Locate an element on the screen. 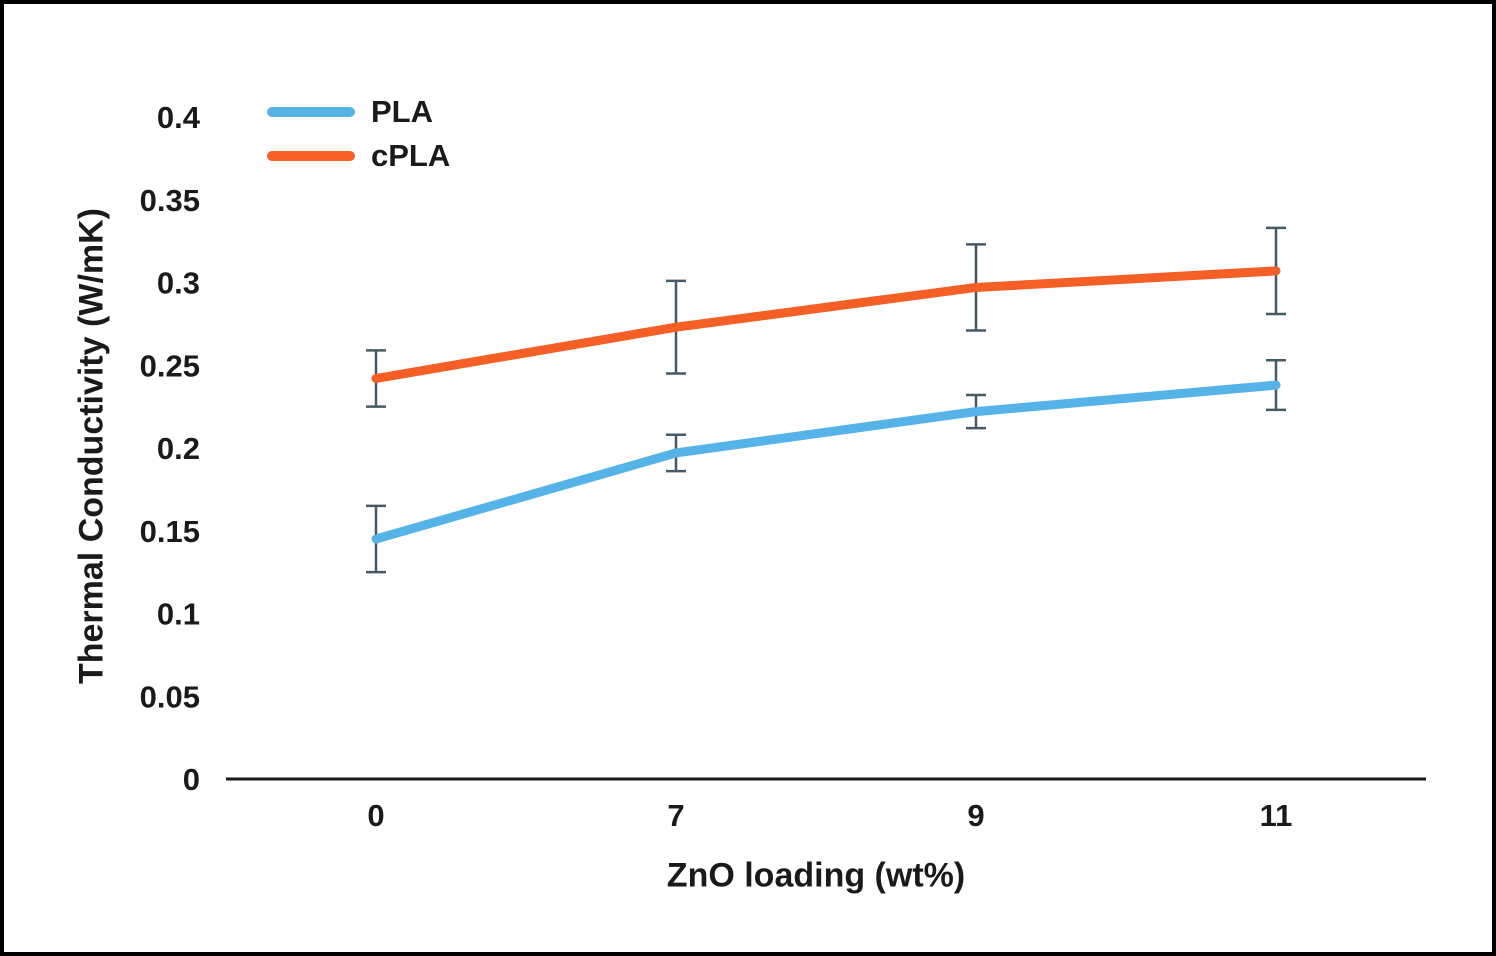  cpla-series-label: cPLA is located at coordinates (411, 155).